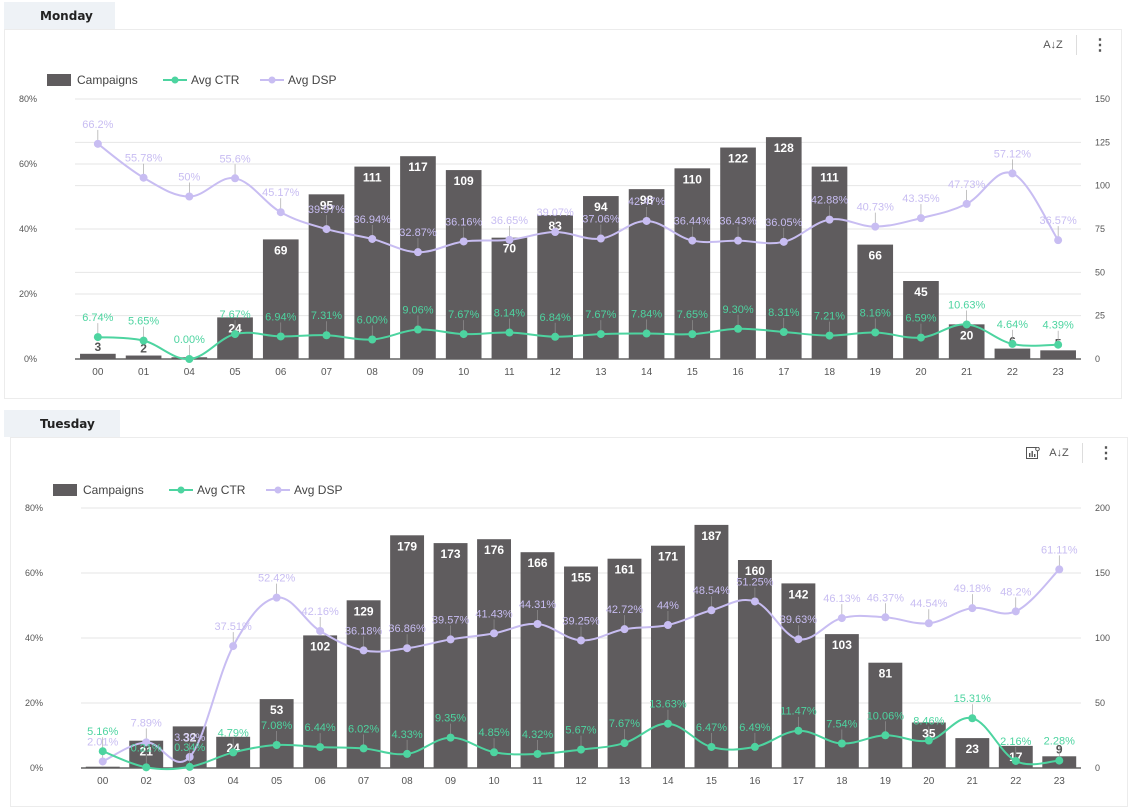  What do you see at coordinates (1106, 453) in the screenshot?
I see `more-options-icon: ⋮` at bounding box center [1106, 453].